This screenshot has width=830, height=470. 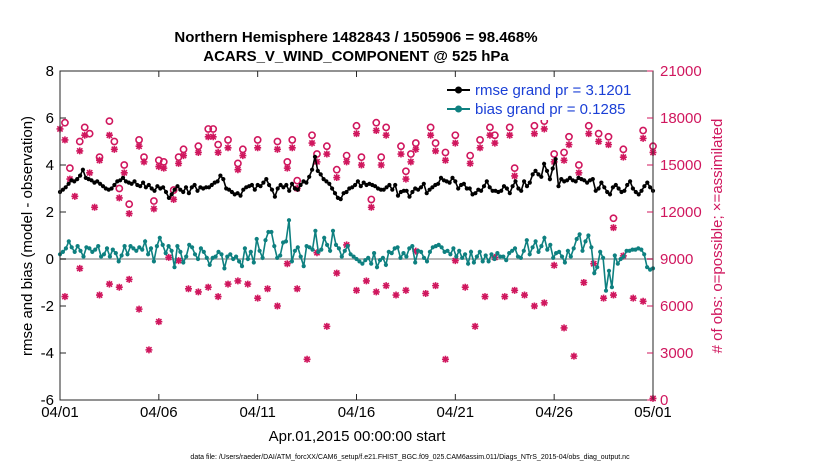 I want to click on y-left-tick-label: -6, so click(x=47, y=400).